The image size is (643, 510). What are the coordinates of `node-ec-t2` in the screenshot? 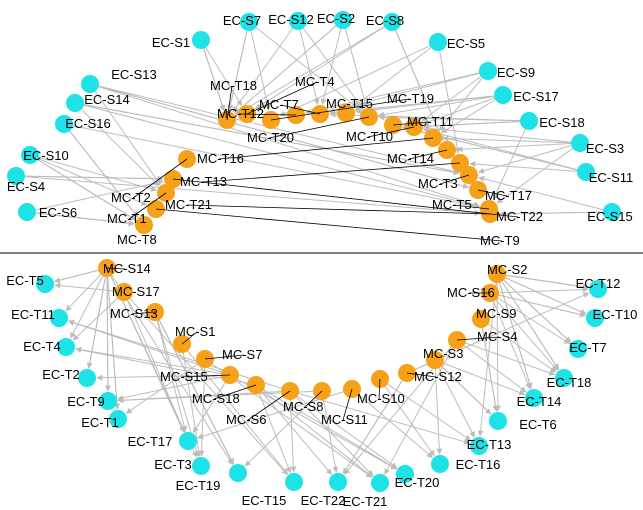 It's located at (87, 378).